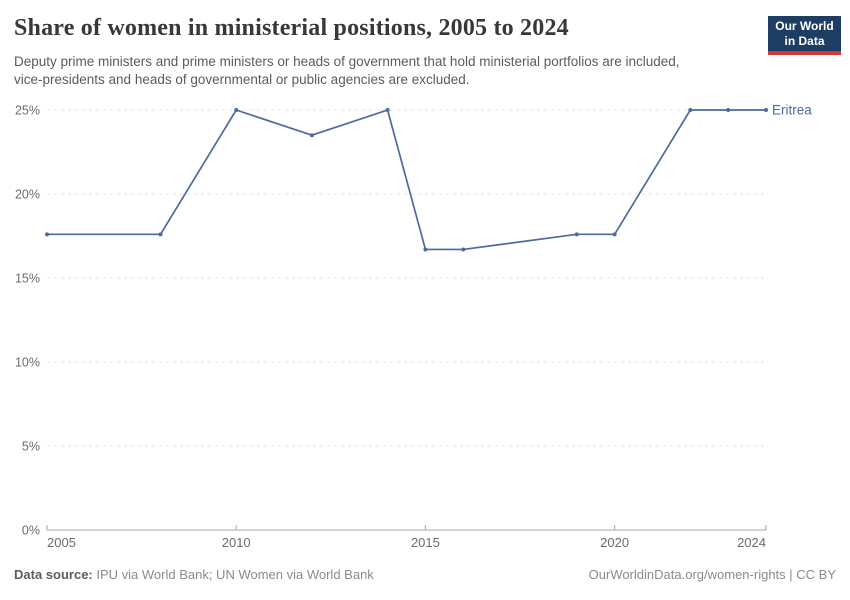 The image size is (850, 600). Describe the element at coordinates (27, 195) in the screenshot. I see `y-tick-label: 20%` at that location.